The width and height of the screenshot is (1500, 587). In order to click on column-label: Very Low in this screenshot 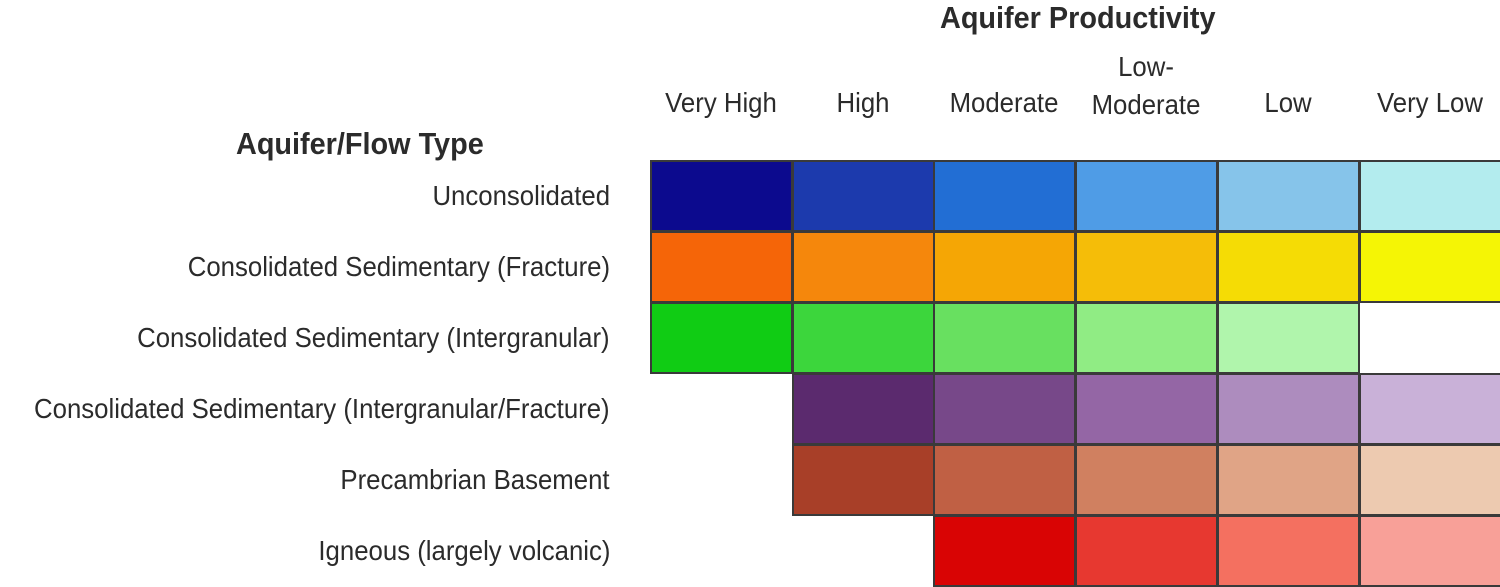, I will do `click(1429, 103)`.